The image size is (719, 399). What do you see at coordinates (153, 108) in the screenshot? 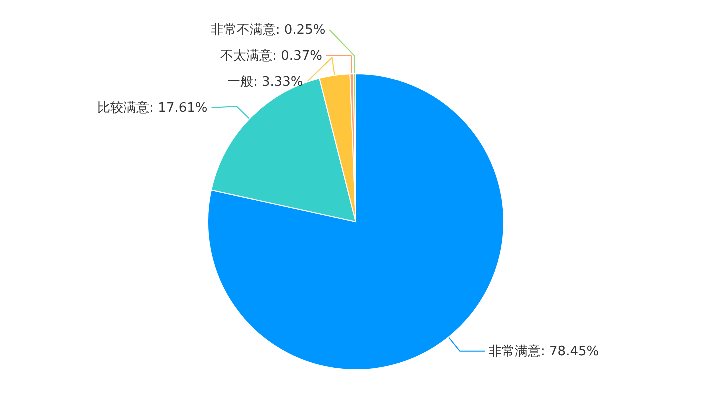
I see `slice-label: 比较满意: 17.61%` at bounding box center [153, 108].